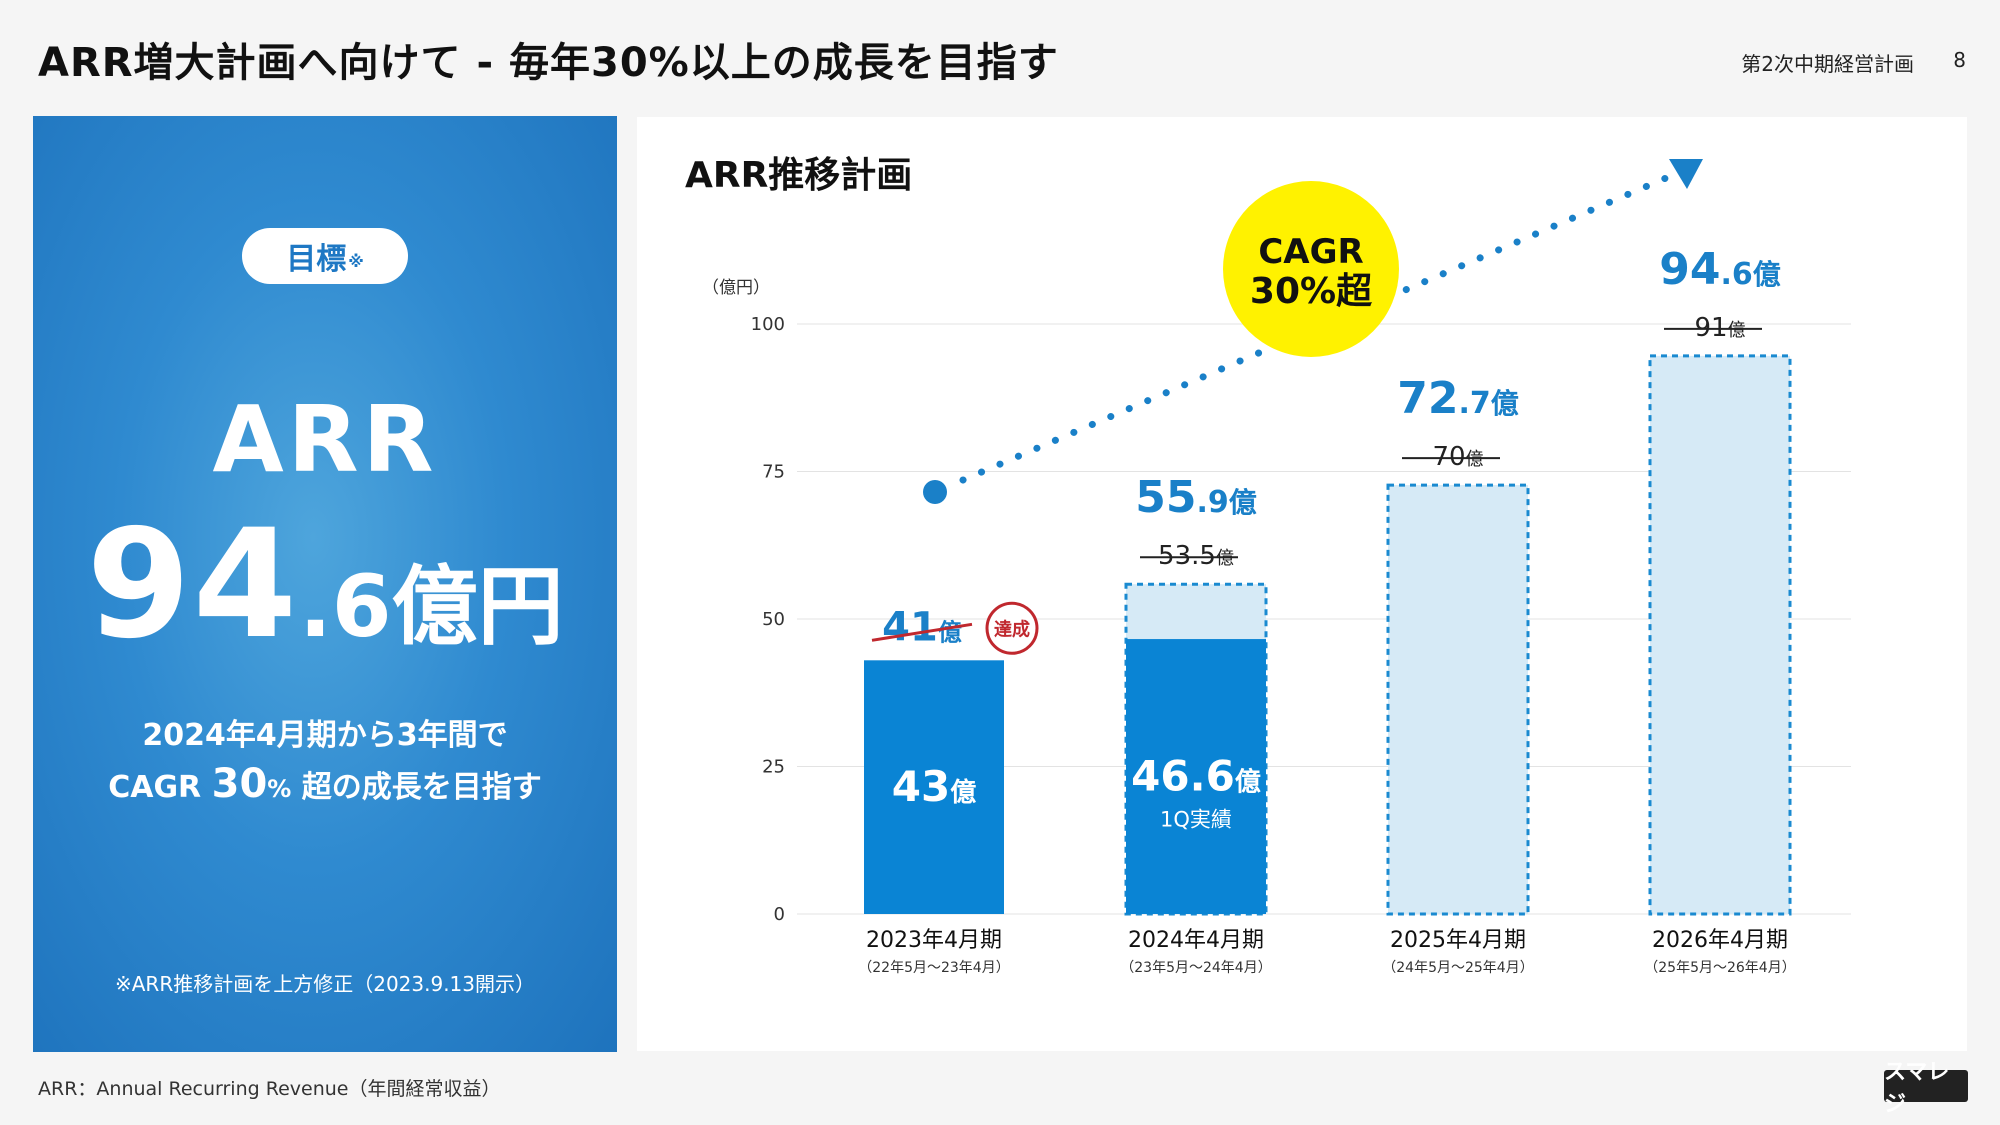 The width and height of the screenshot is (2000, 1125). What do you see at coordinates (1720, 940) in the screenshot?
I see `x-tick-label: 2026年4月期` at bounding box center [1720, 940].